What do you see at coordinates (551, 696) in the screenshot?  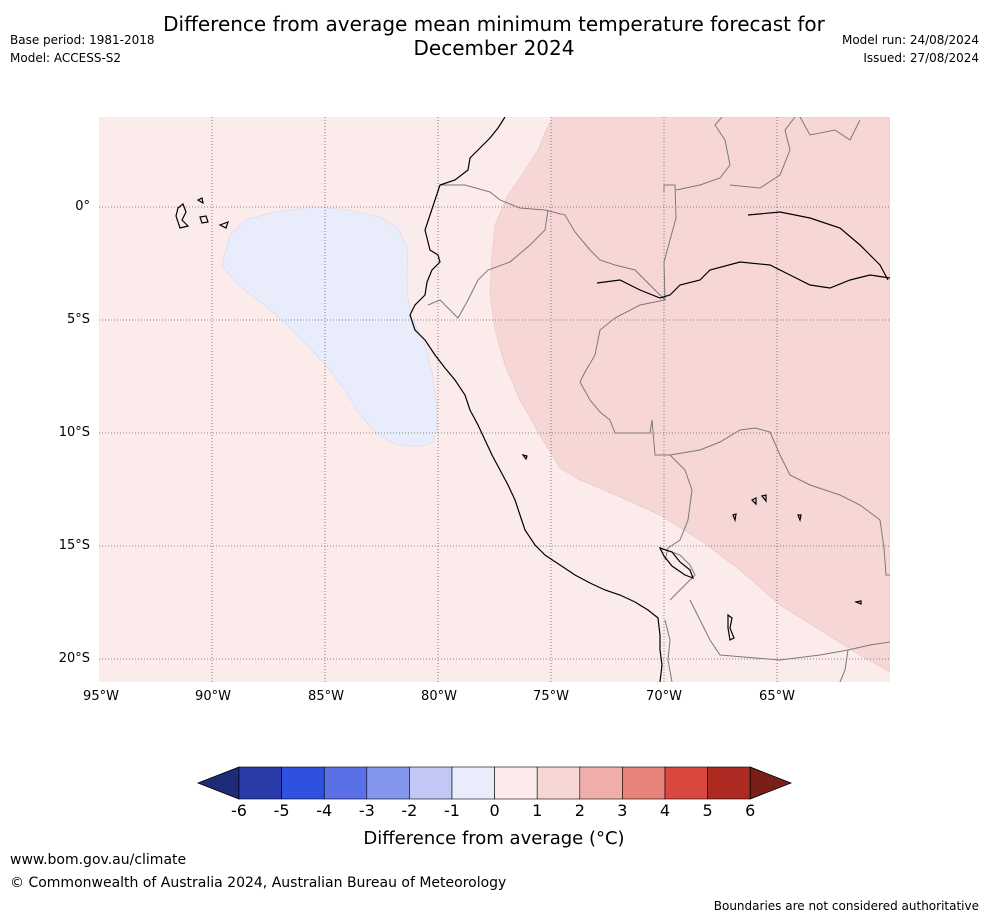 I see `lon-label-75w: 75°W` at bounding box center [551, 696].